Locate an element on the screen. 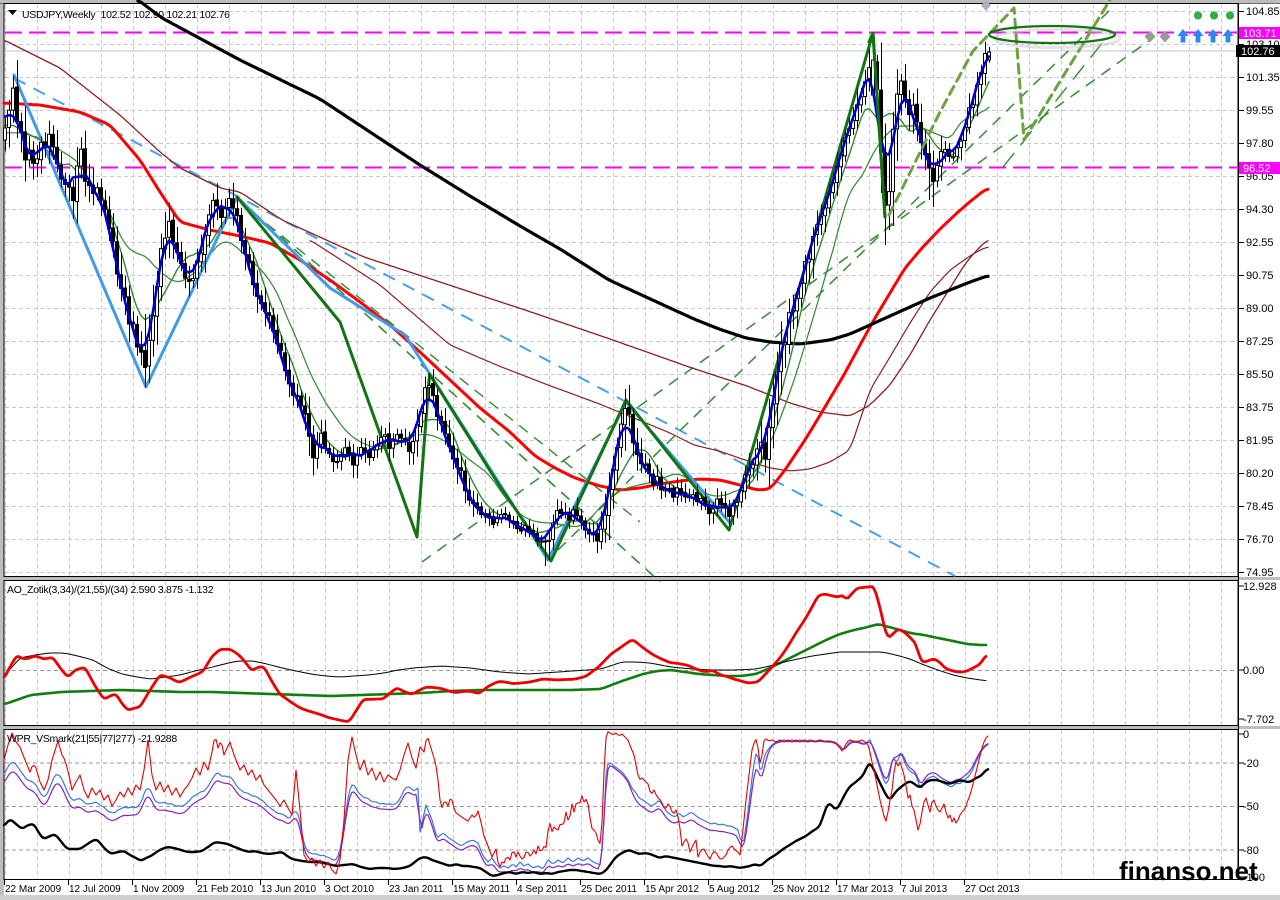 Image resolution: width=1280 pixels, height=900 pixels. svg-text: 3 Oct 2010 is located at coordinates (349, 889).